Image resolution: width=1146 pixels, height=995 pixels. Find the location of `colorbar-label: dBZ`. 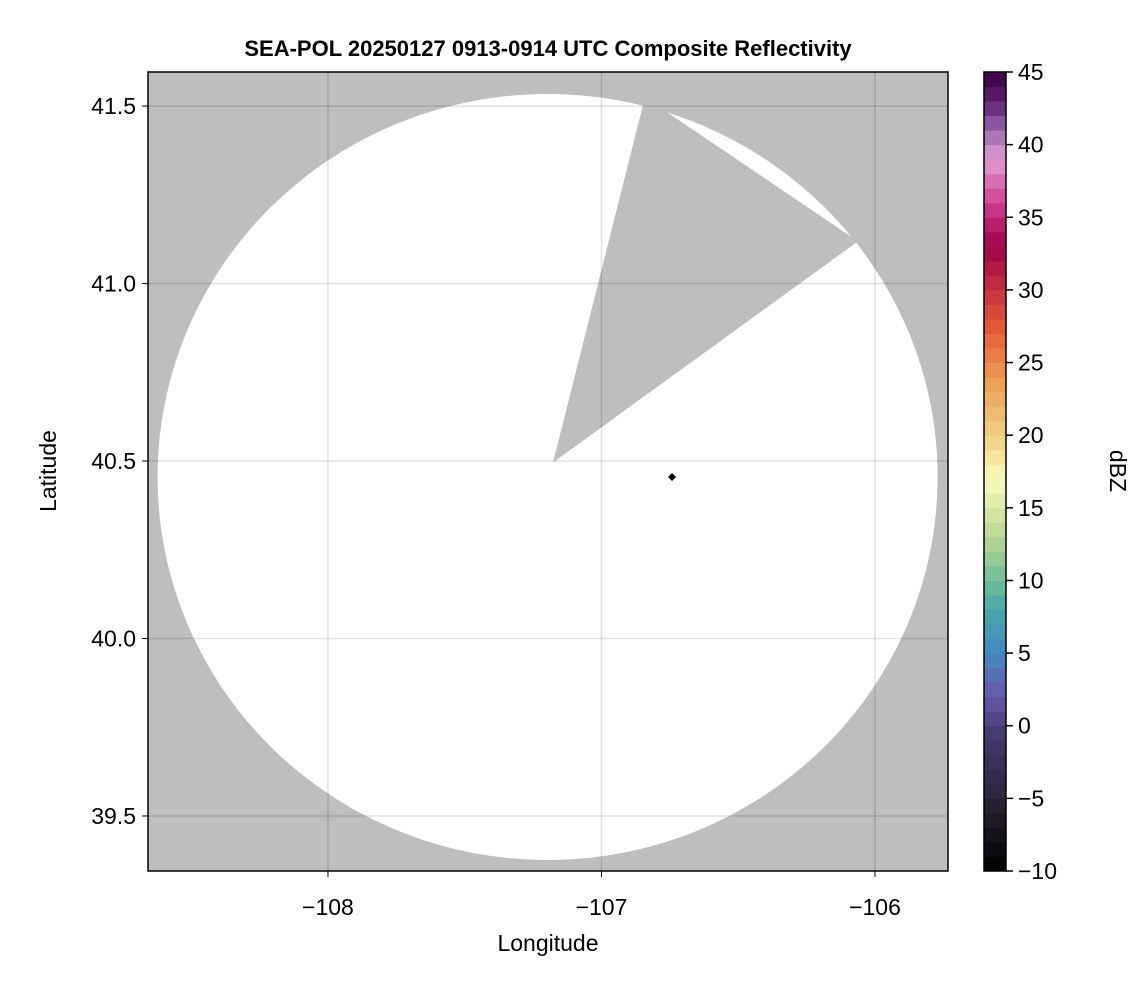

colorbar-label: dBZ is located at coordinates (1118, 471).